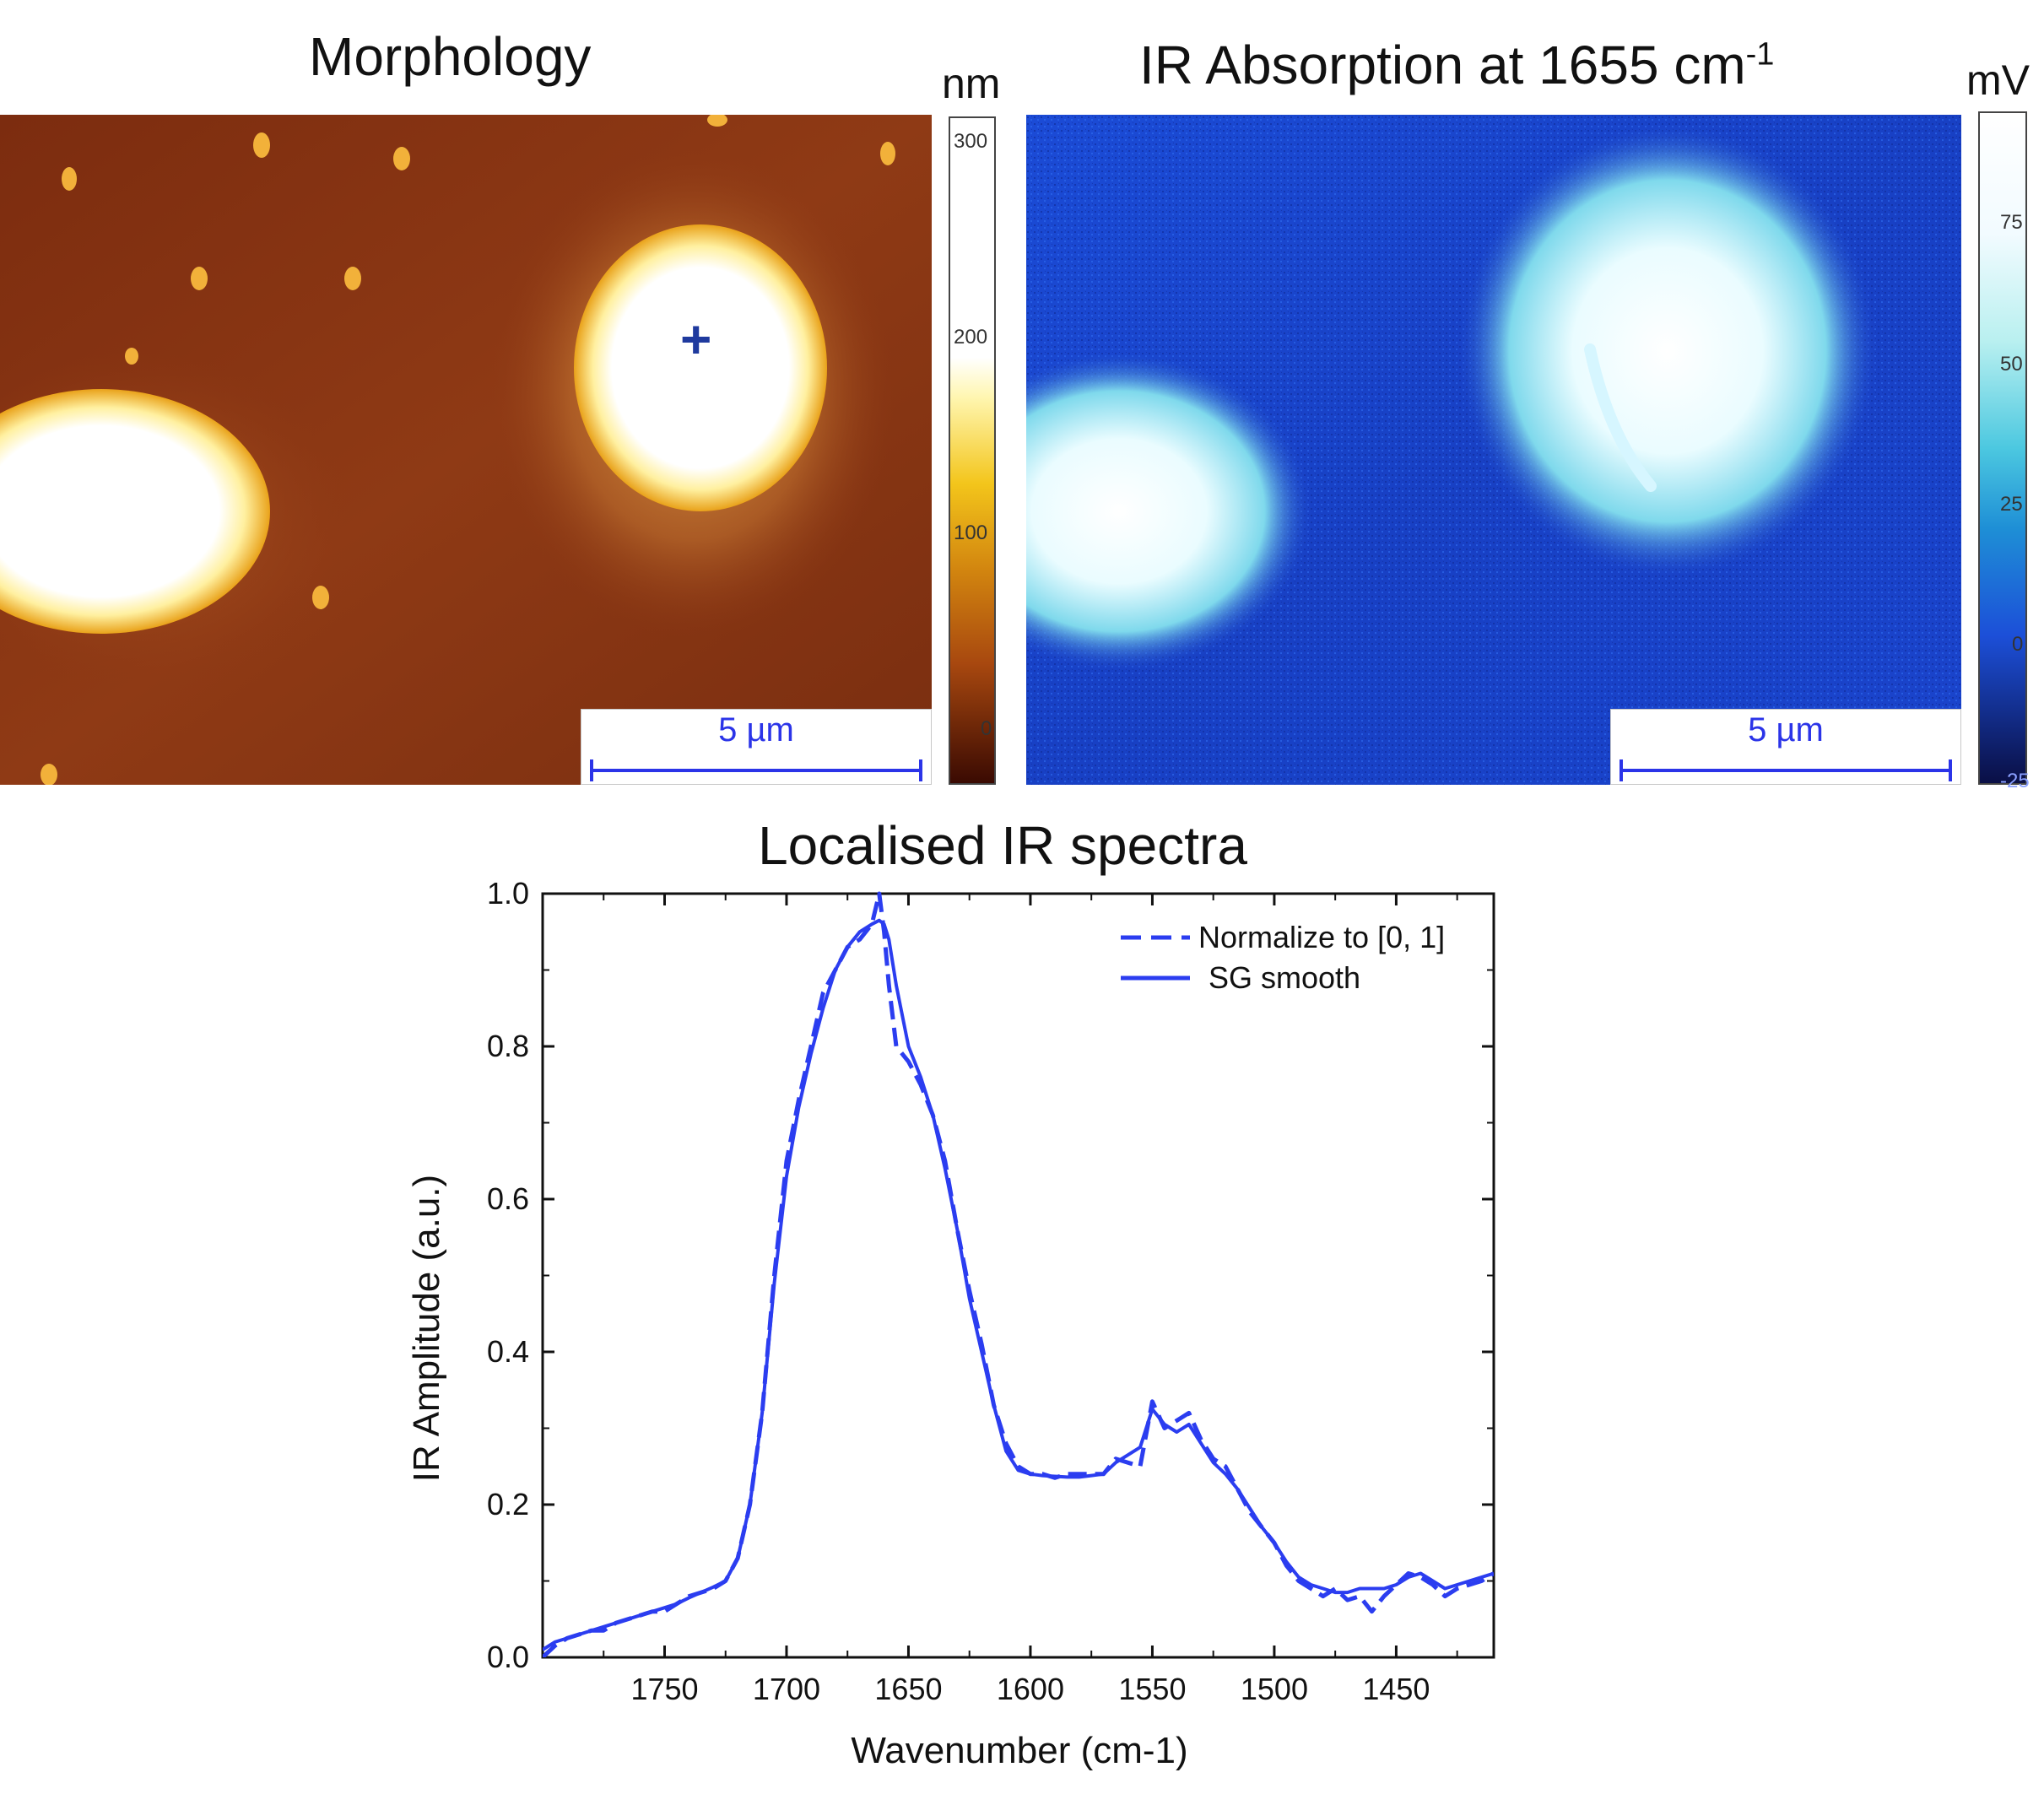  Describe the element at coordinates (2012, 222) in the screenshot. I see `ir-tick-75: 75` at that location.